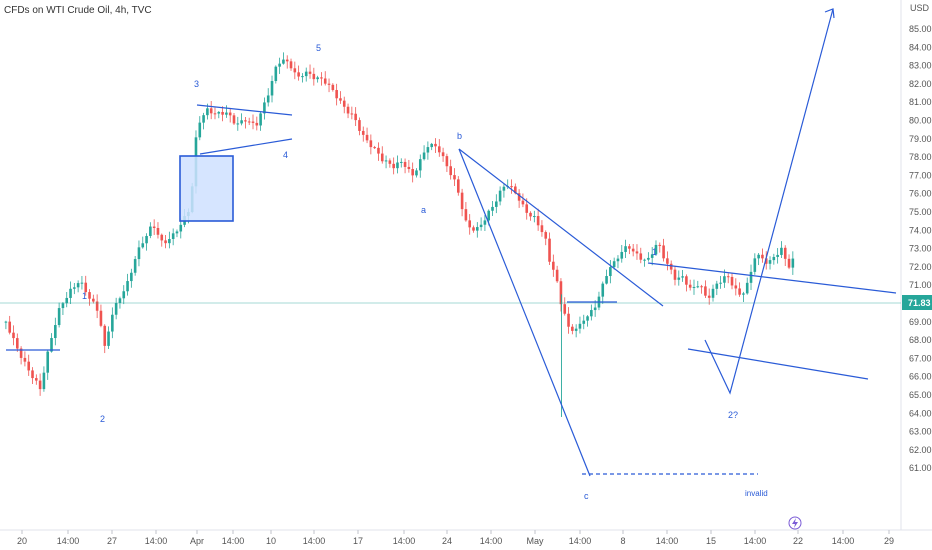  What do you see at coordinates (206, 188) in the screenshot?
I see `drawing-target-box` at bounding box center [206, 188].